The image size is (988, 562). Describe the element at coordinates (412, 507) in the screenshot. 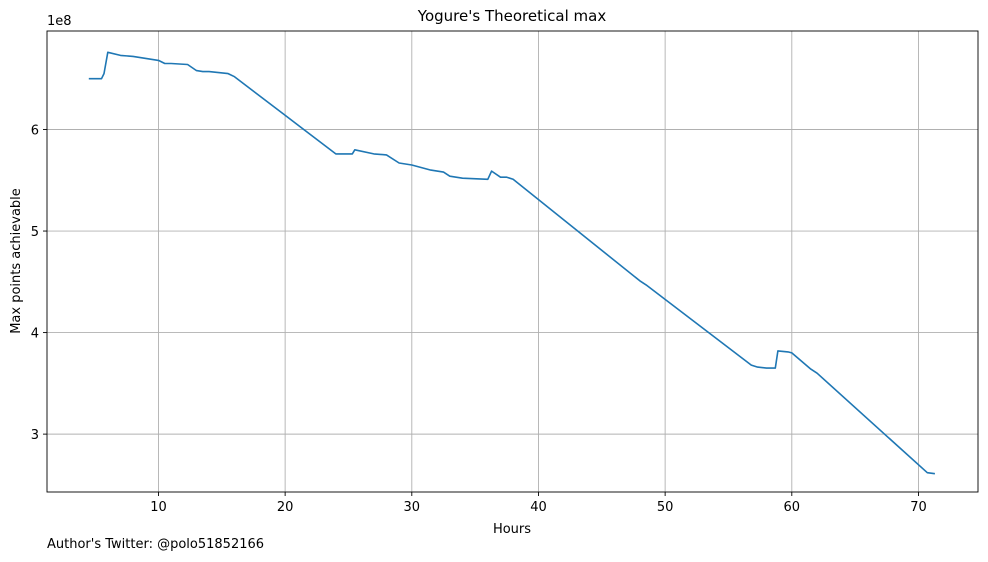

I see `x-tick-label: 30` at that location.